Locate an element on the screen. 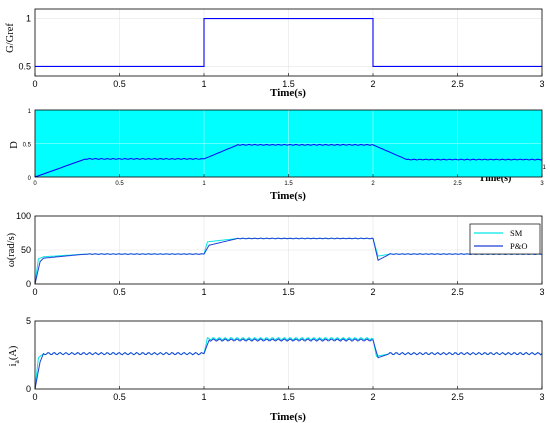 The image size is (550, 423). legend-label-sm: SM is located at coordinates (516, 233).